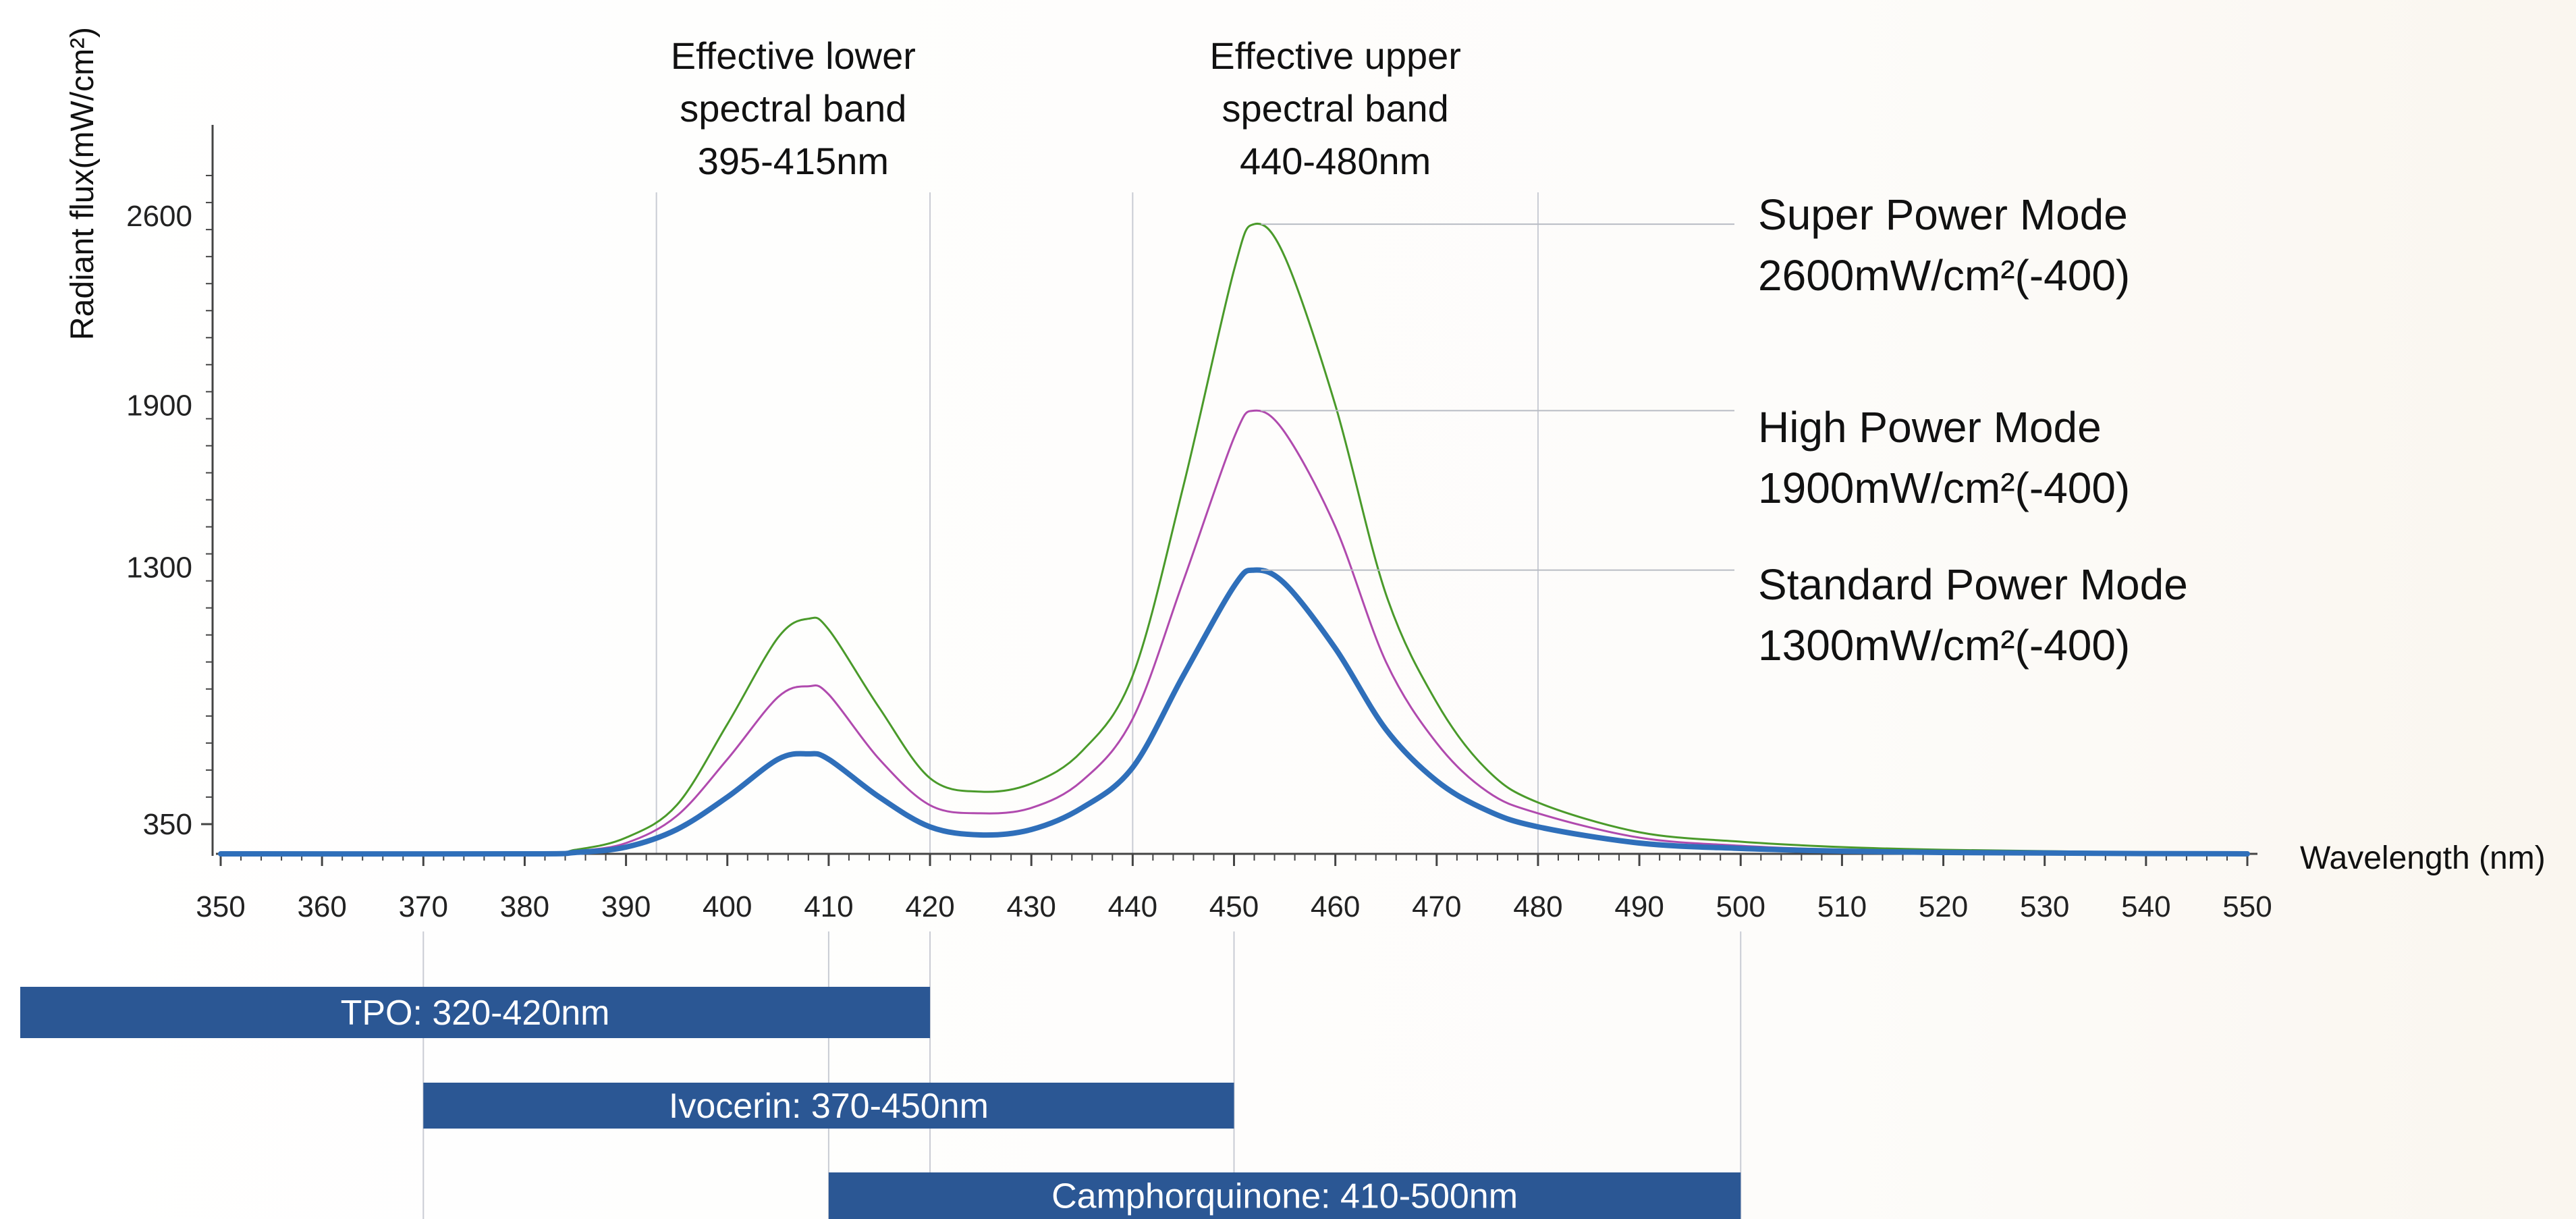  I want to click on x-tick-label-410: 410, so click(828, 906).